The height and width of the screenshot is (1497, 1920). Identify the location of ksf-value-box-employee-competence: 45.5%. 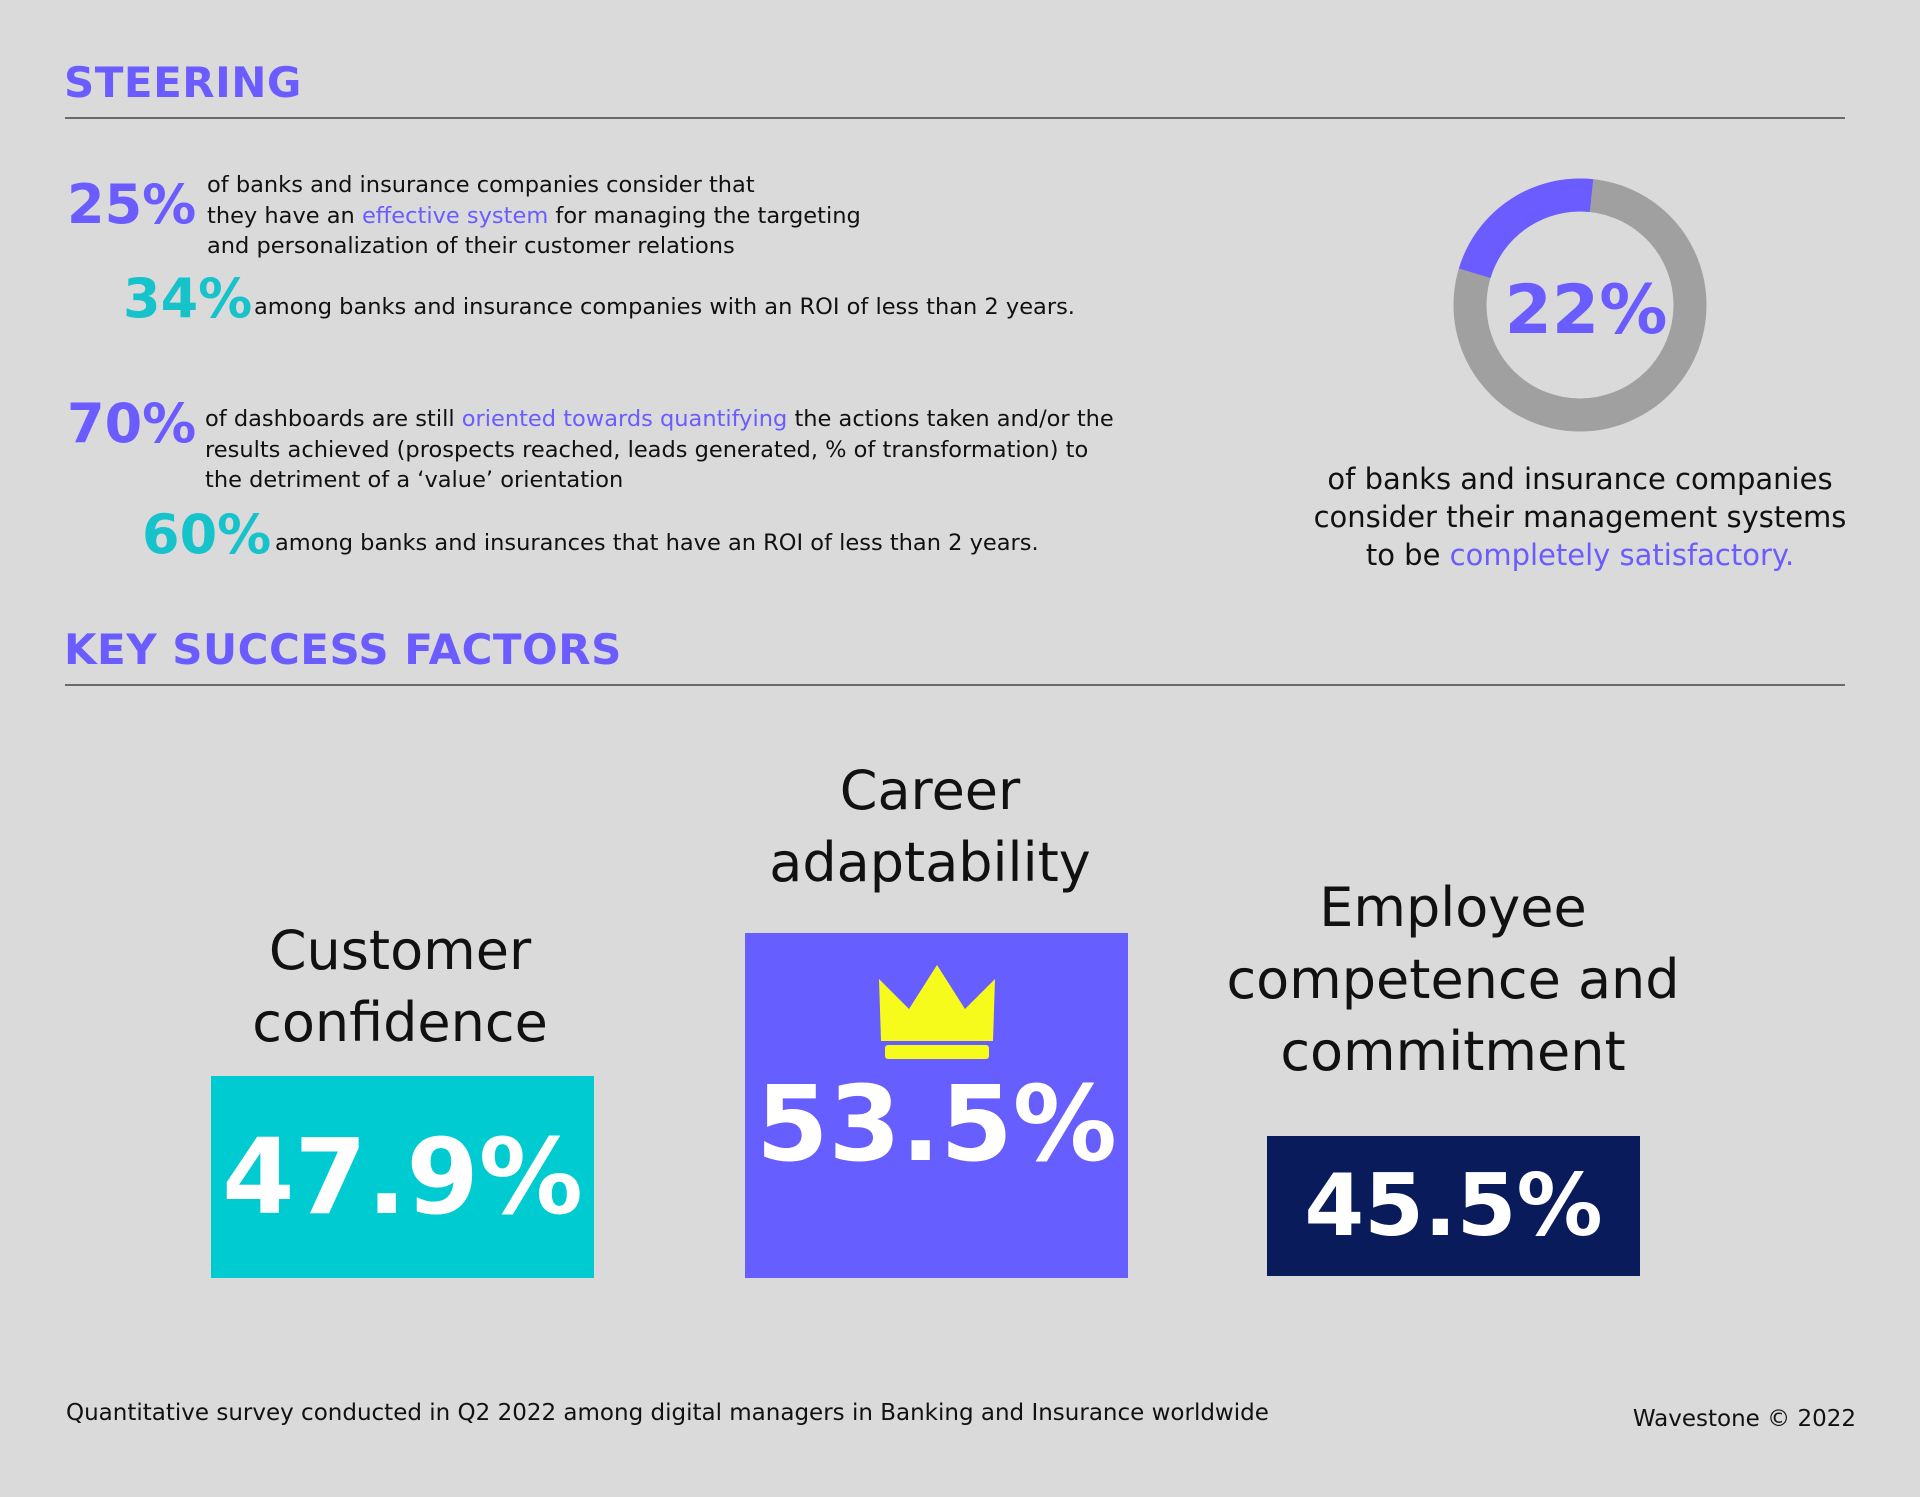
(1453, 1206).